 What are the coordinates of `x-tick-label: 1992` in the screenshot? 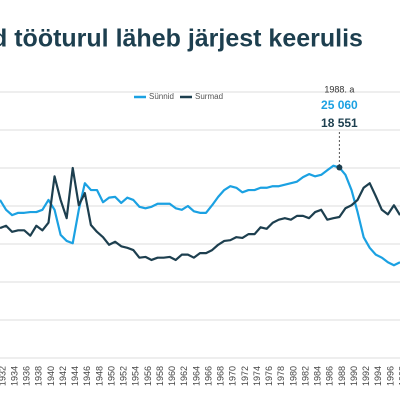 It's located at (366, 376).